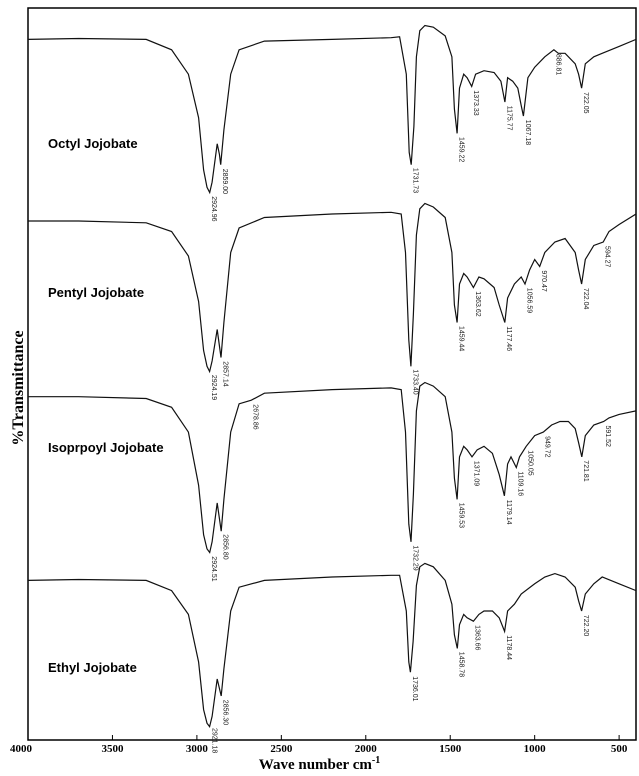 This screenshot has width=639, height=776. What do you see at coordinates (461, 515) in the screenshot?
I see `peak-label: 1459.53` at bounding box center [461, 515].